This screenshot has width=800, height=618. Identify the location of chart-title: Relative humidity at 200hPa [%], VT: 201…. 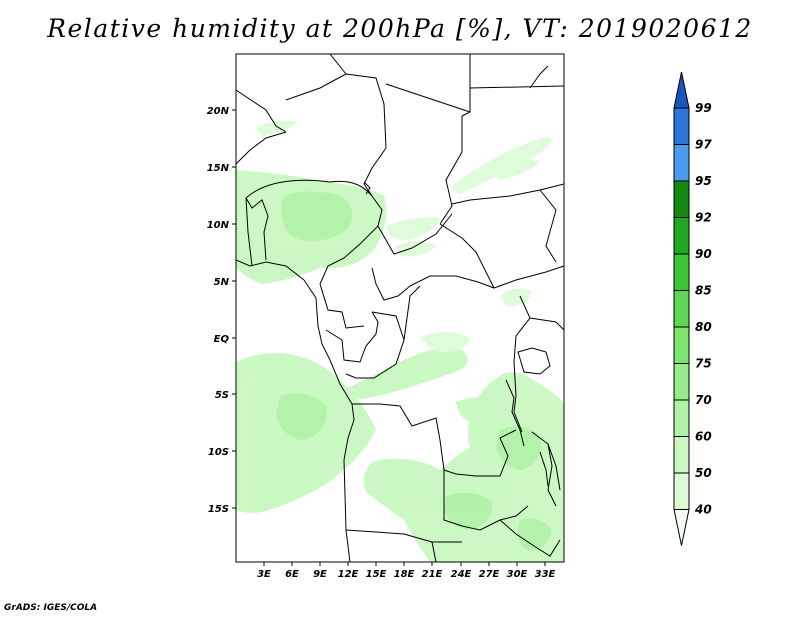
(400, 28).